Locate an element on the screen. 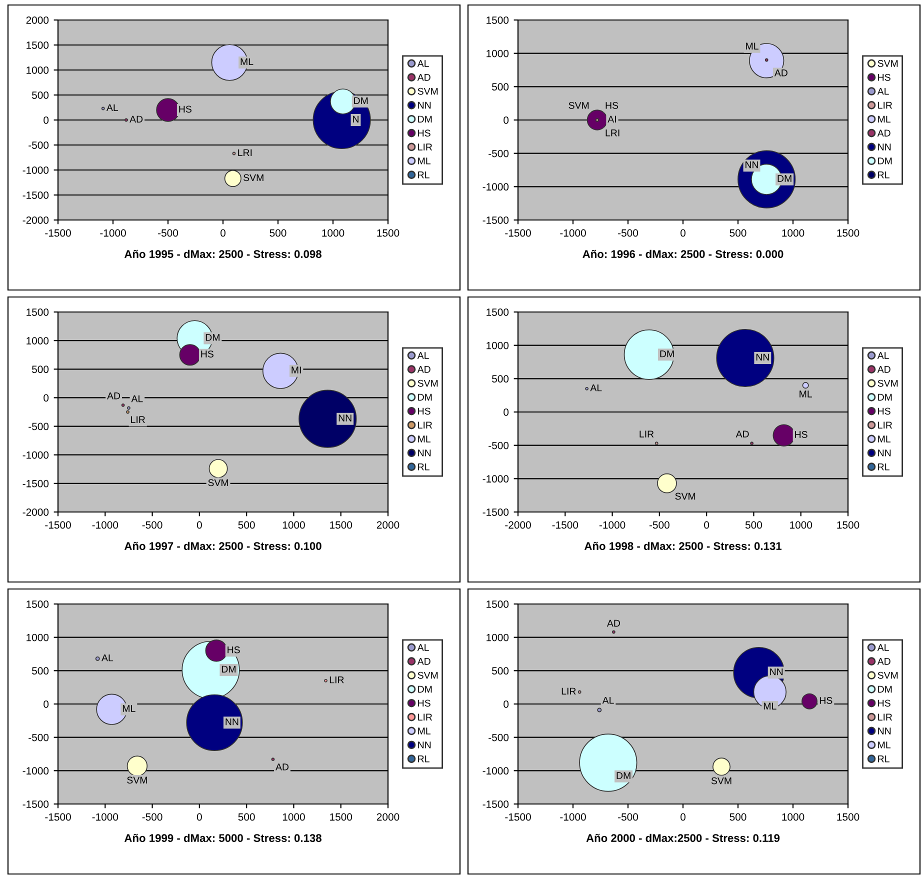 The height and width of the screenshot is (877, 924). y-tick-label: 2000 is located at coordinates (37, 20).